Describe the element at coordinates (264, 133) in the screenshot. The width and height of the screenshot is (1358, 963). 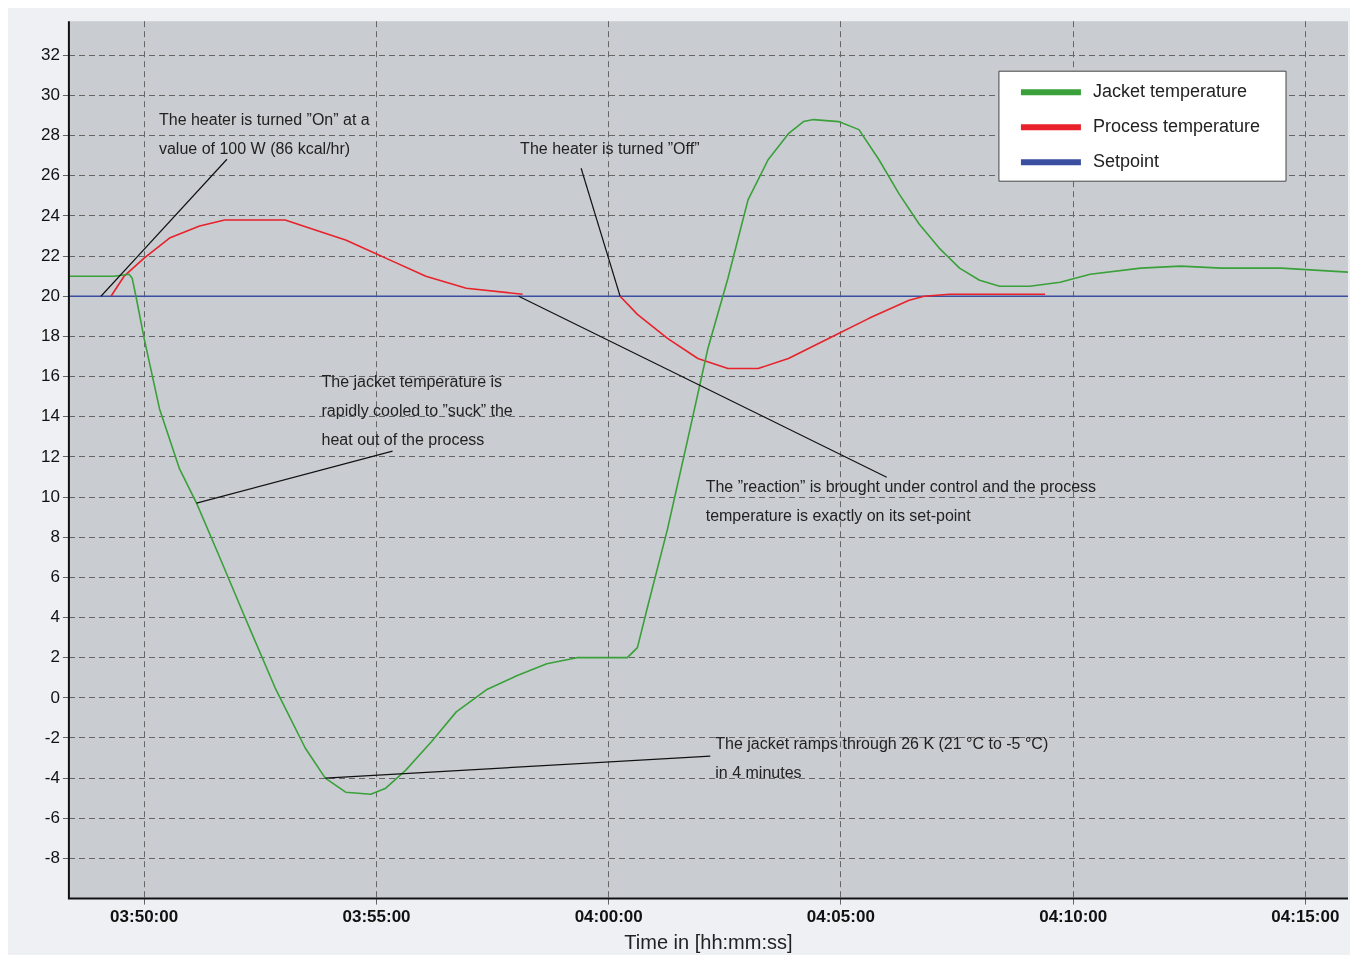
I see `annotation: The heater is turned ”On” at a value of 100 W (86 kcal/hr)` at that location.